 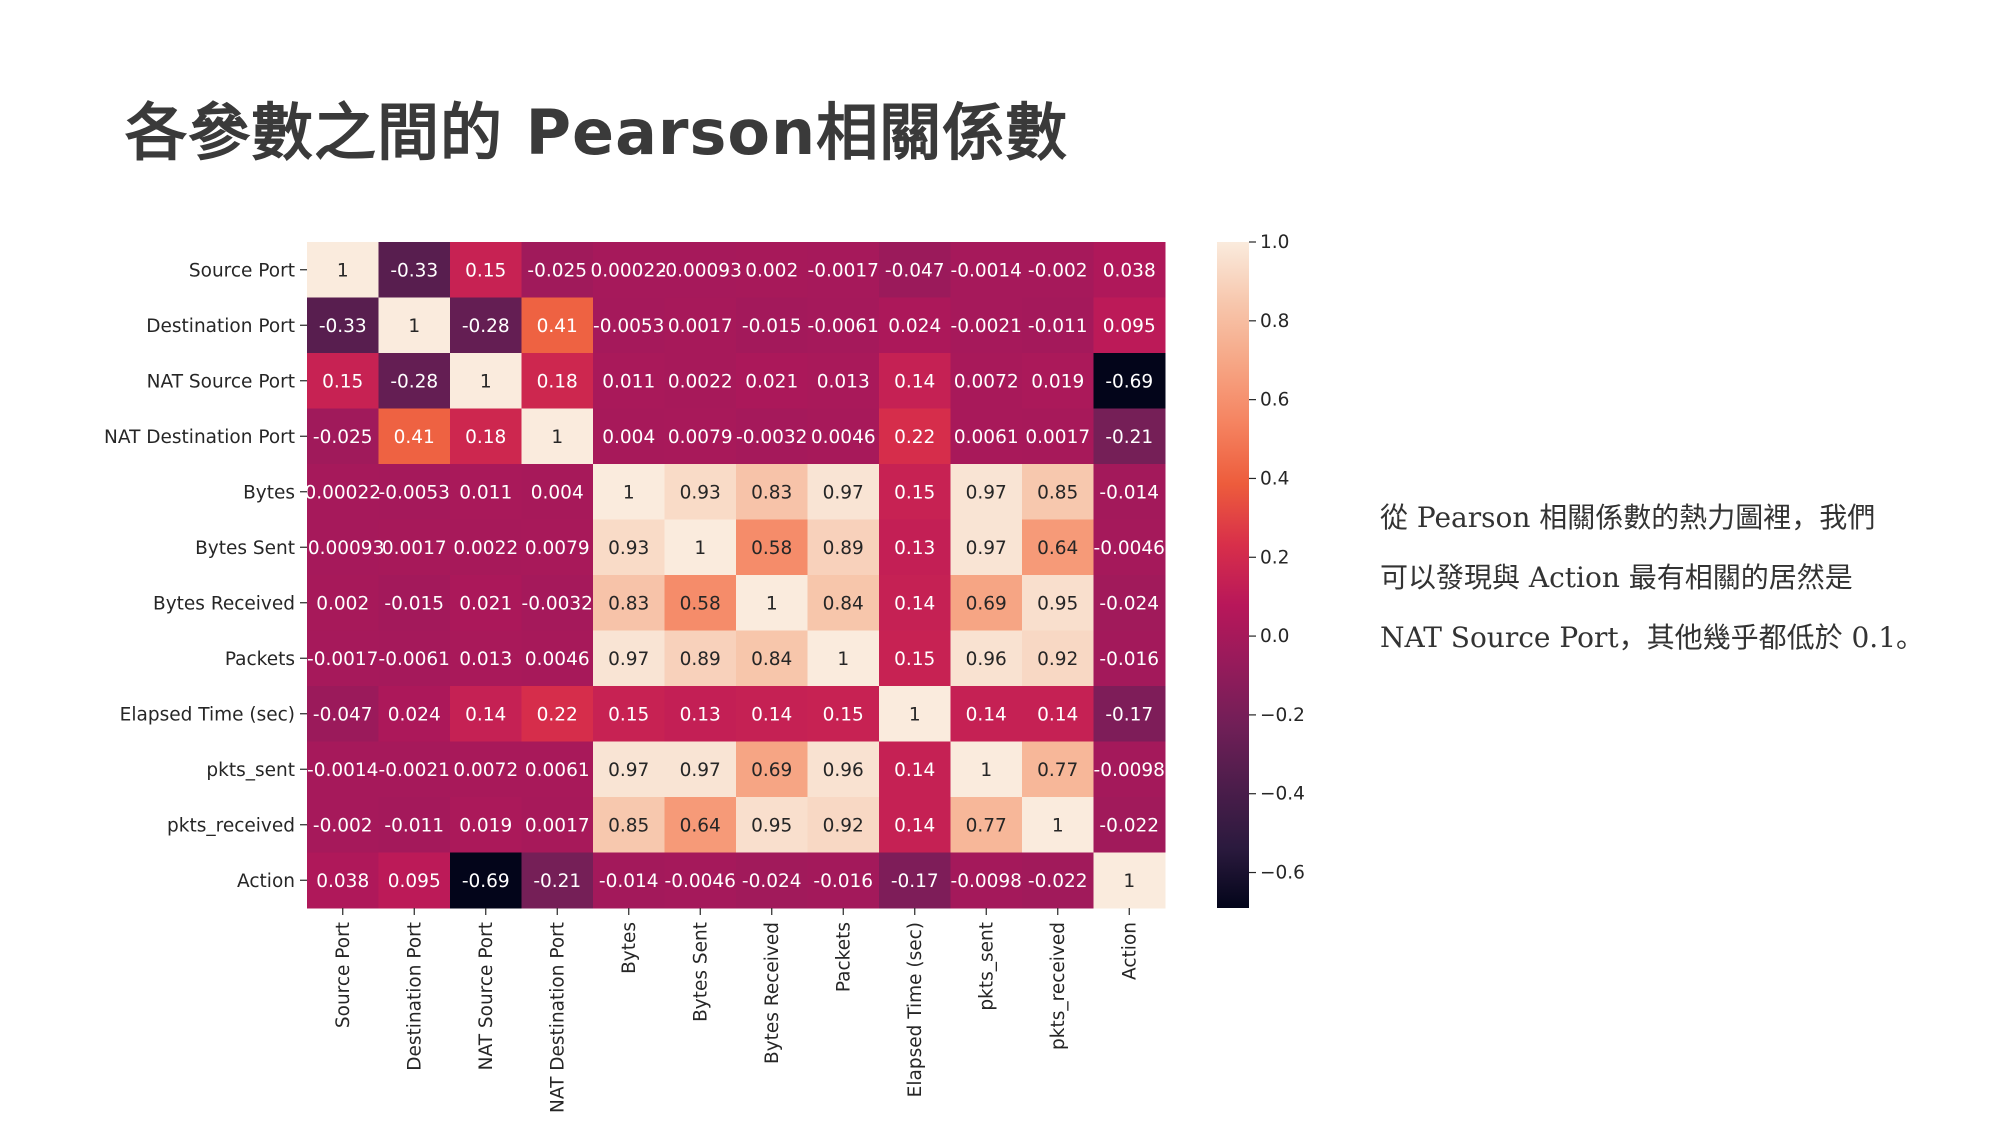 I want to click on cell-annotation: -0.0061, so click(x=843, y=326).